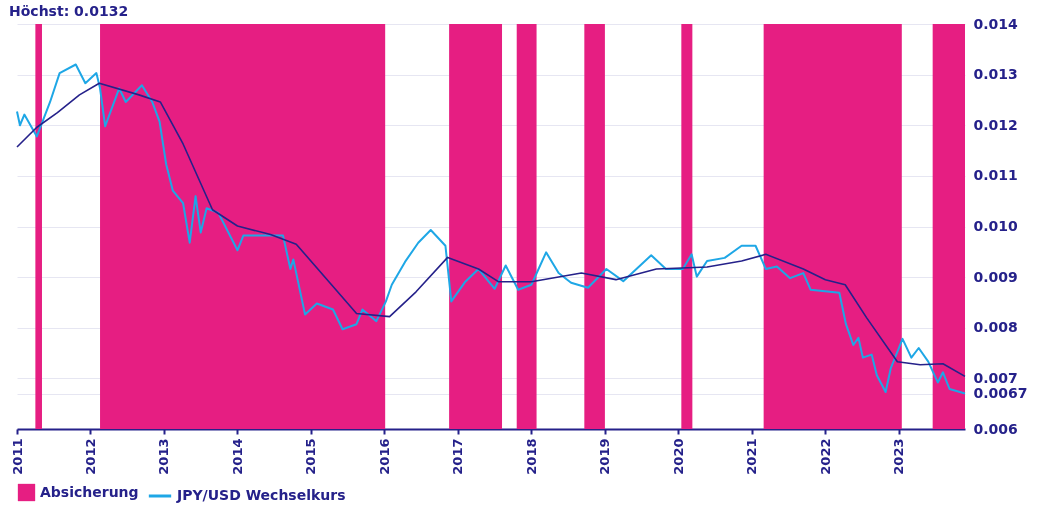 The image size is (1042, 530). What do you see at coordinates (678, 456) in the screenshot?
I see `x-tick-label: 2020` at bounding box center [678, 456].